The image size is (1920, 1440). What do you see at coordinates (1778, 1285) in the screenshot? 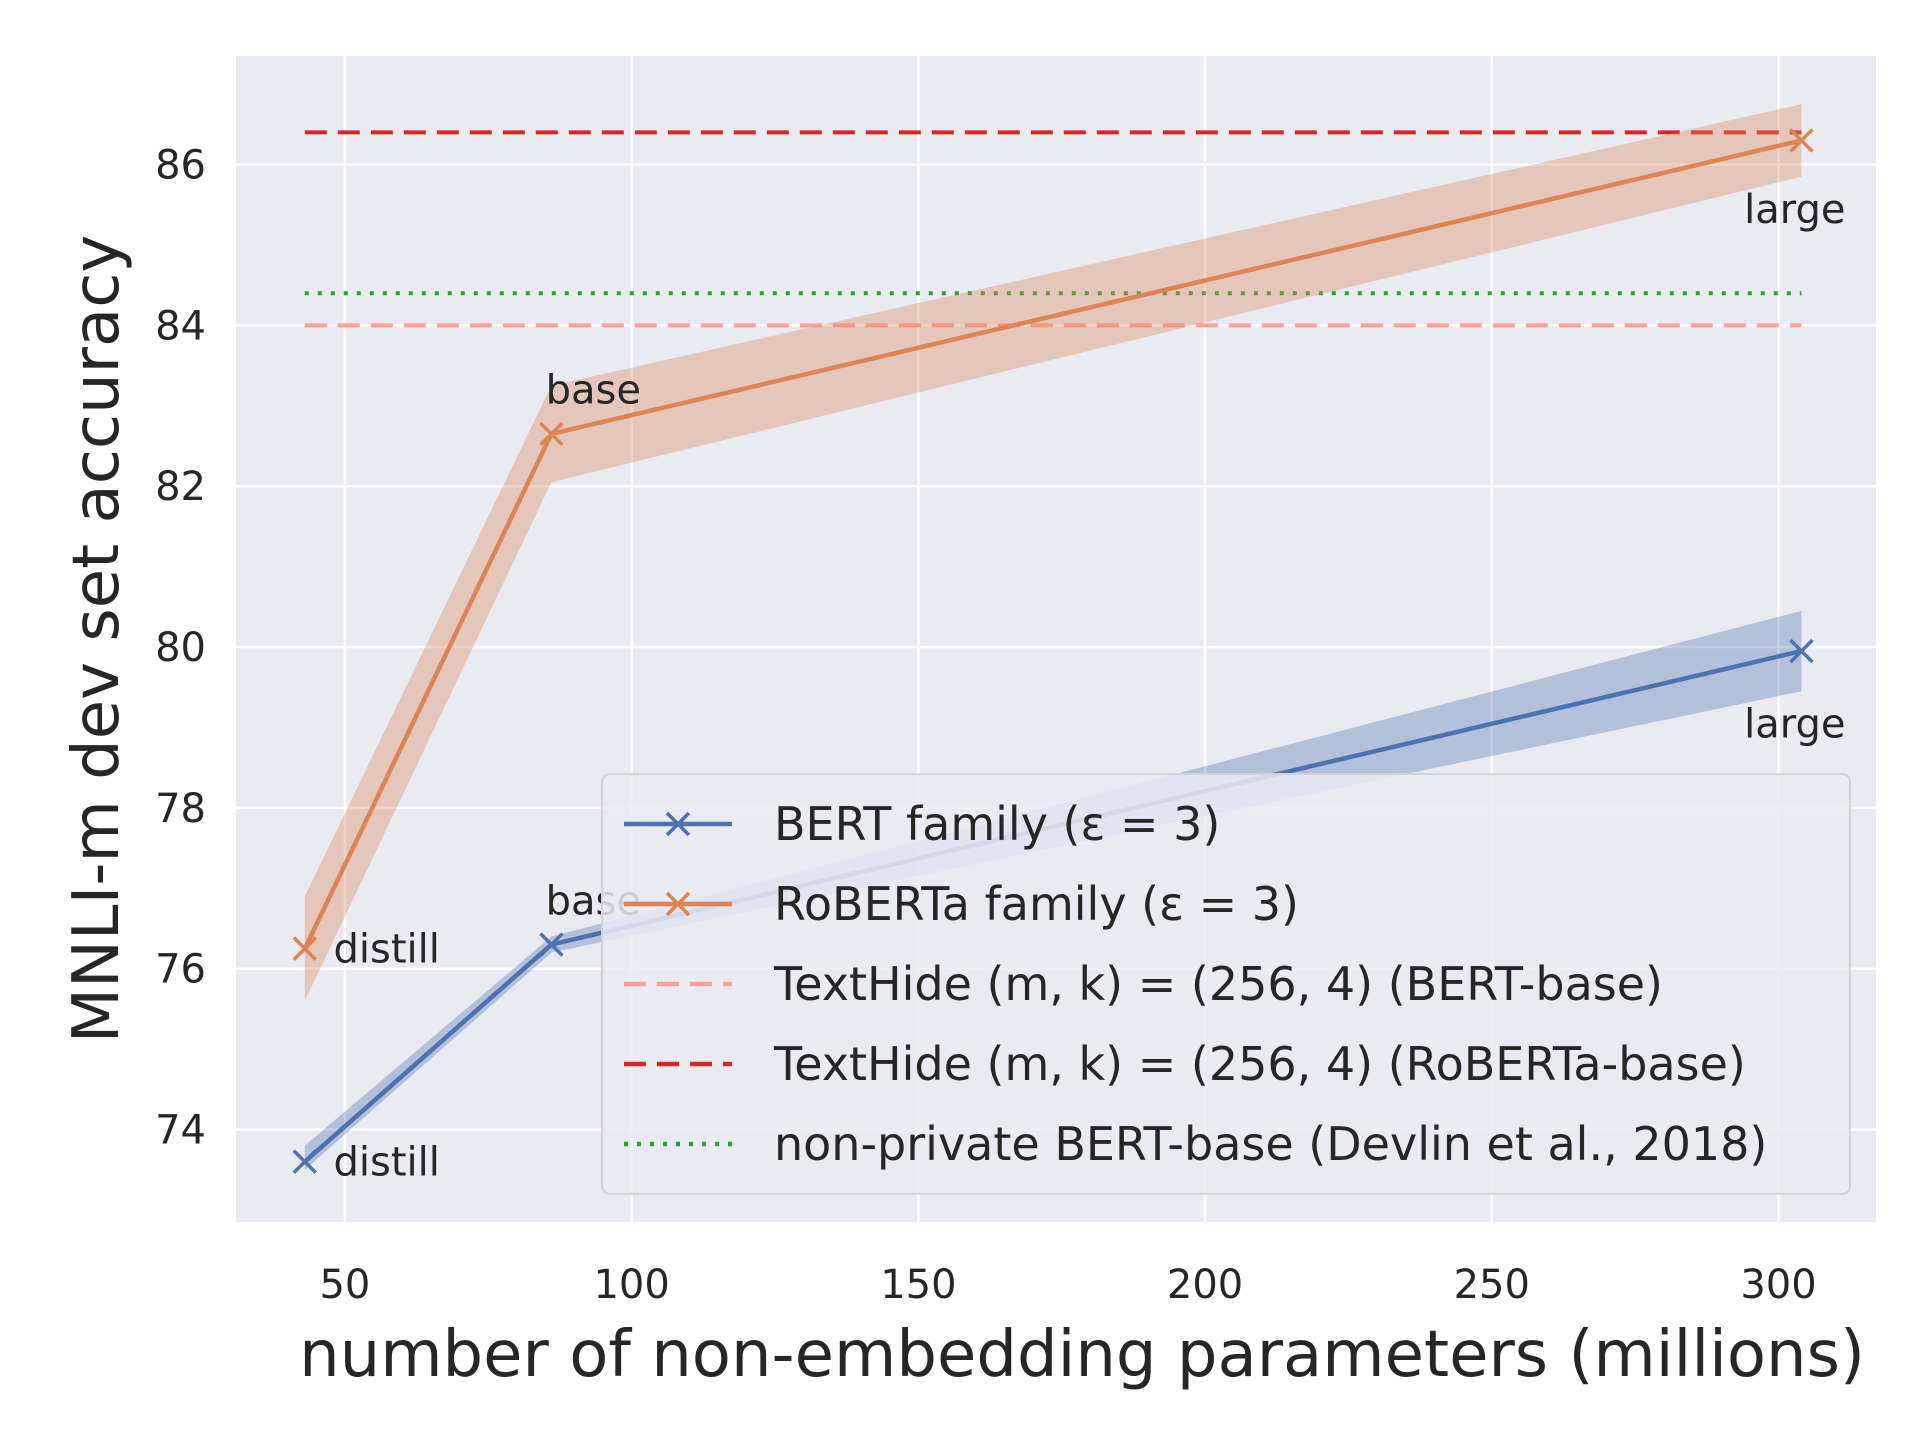
I see `x-tick-label: 300` at bounding box center [1778, 1285].